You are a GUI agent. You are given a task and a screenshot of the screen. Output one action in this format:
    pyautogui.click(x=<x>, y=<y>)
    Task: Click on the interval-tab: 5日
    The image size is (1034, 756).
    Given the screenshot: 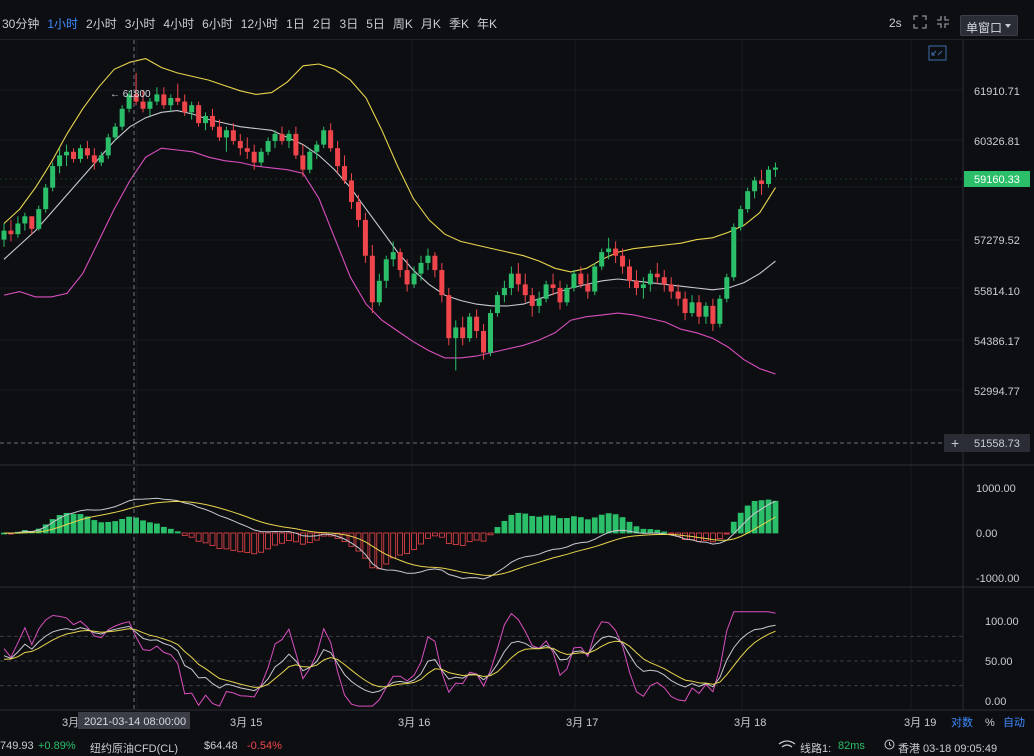 What is the action you would take?
    pyautogui.click(x=375, y=24)
    